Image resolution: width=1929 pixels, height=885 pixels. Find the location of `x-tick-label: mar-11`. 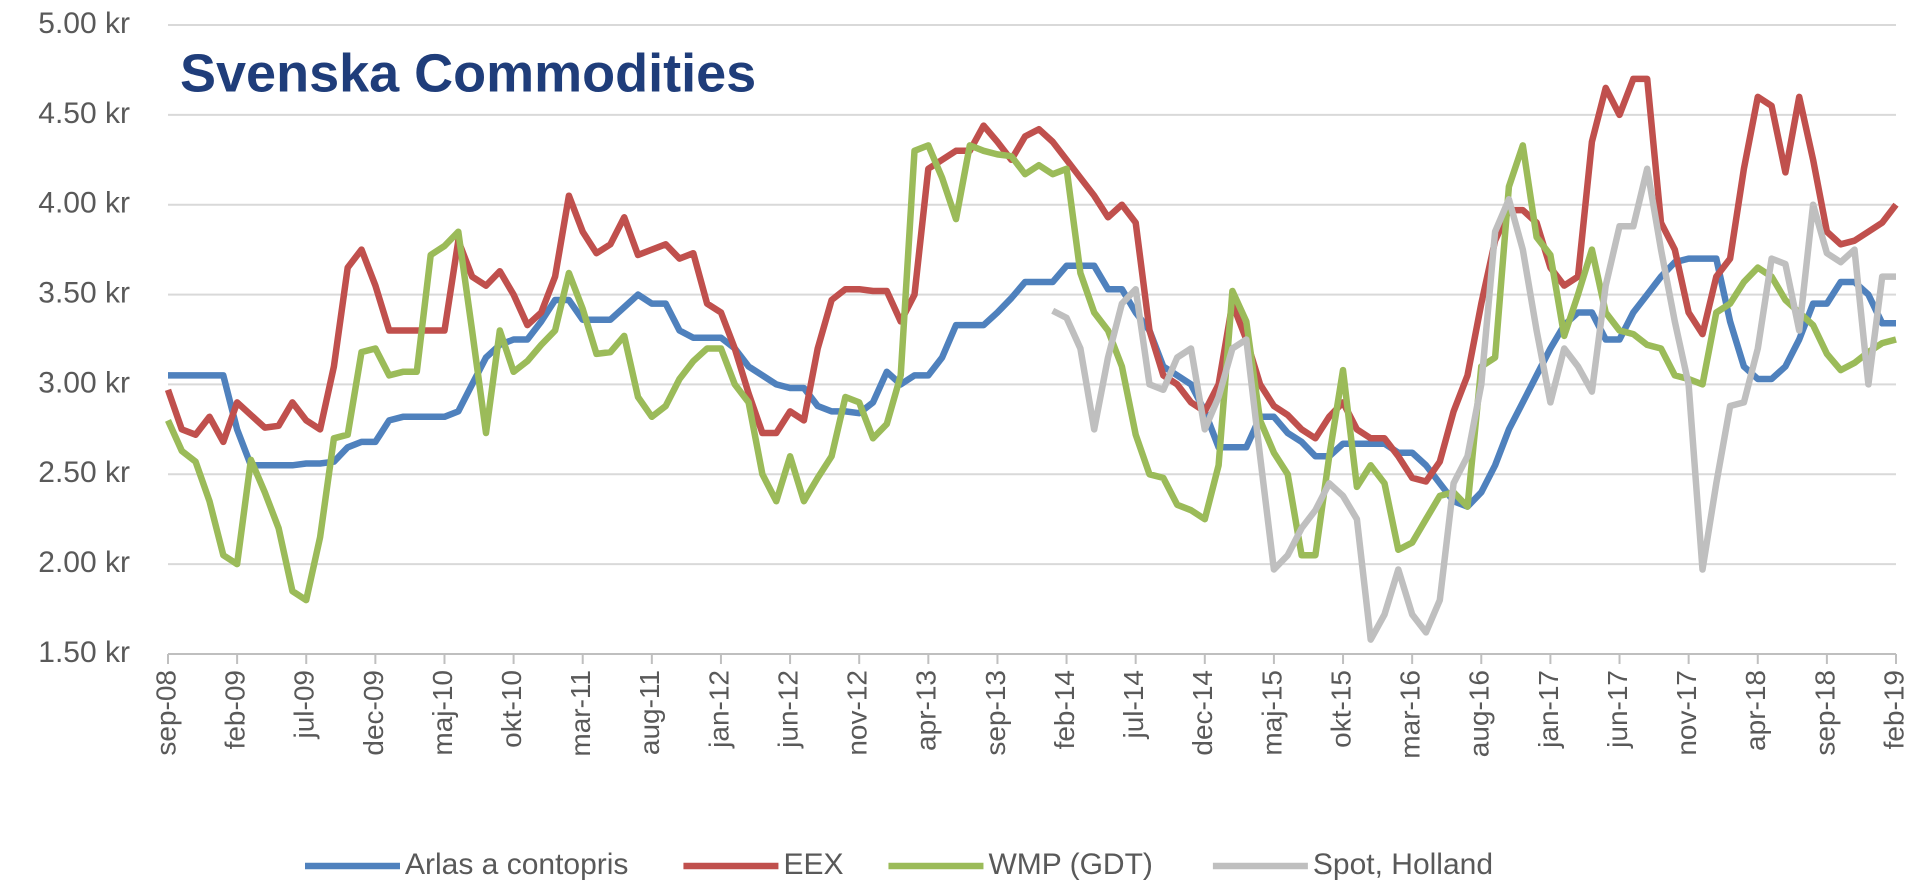

x-tick-label: mar-11 is located at coordinates (580, 713).